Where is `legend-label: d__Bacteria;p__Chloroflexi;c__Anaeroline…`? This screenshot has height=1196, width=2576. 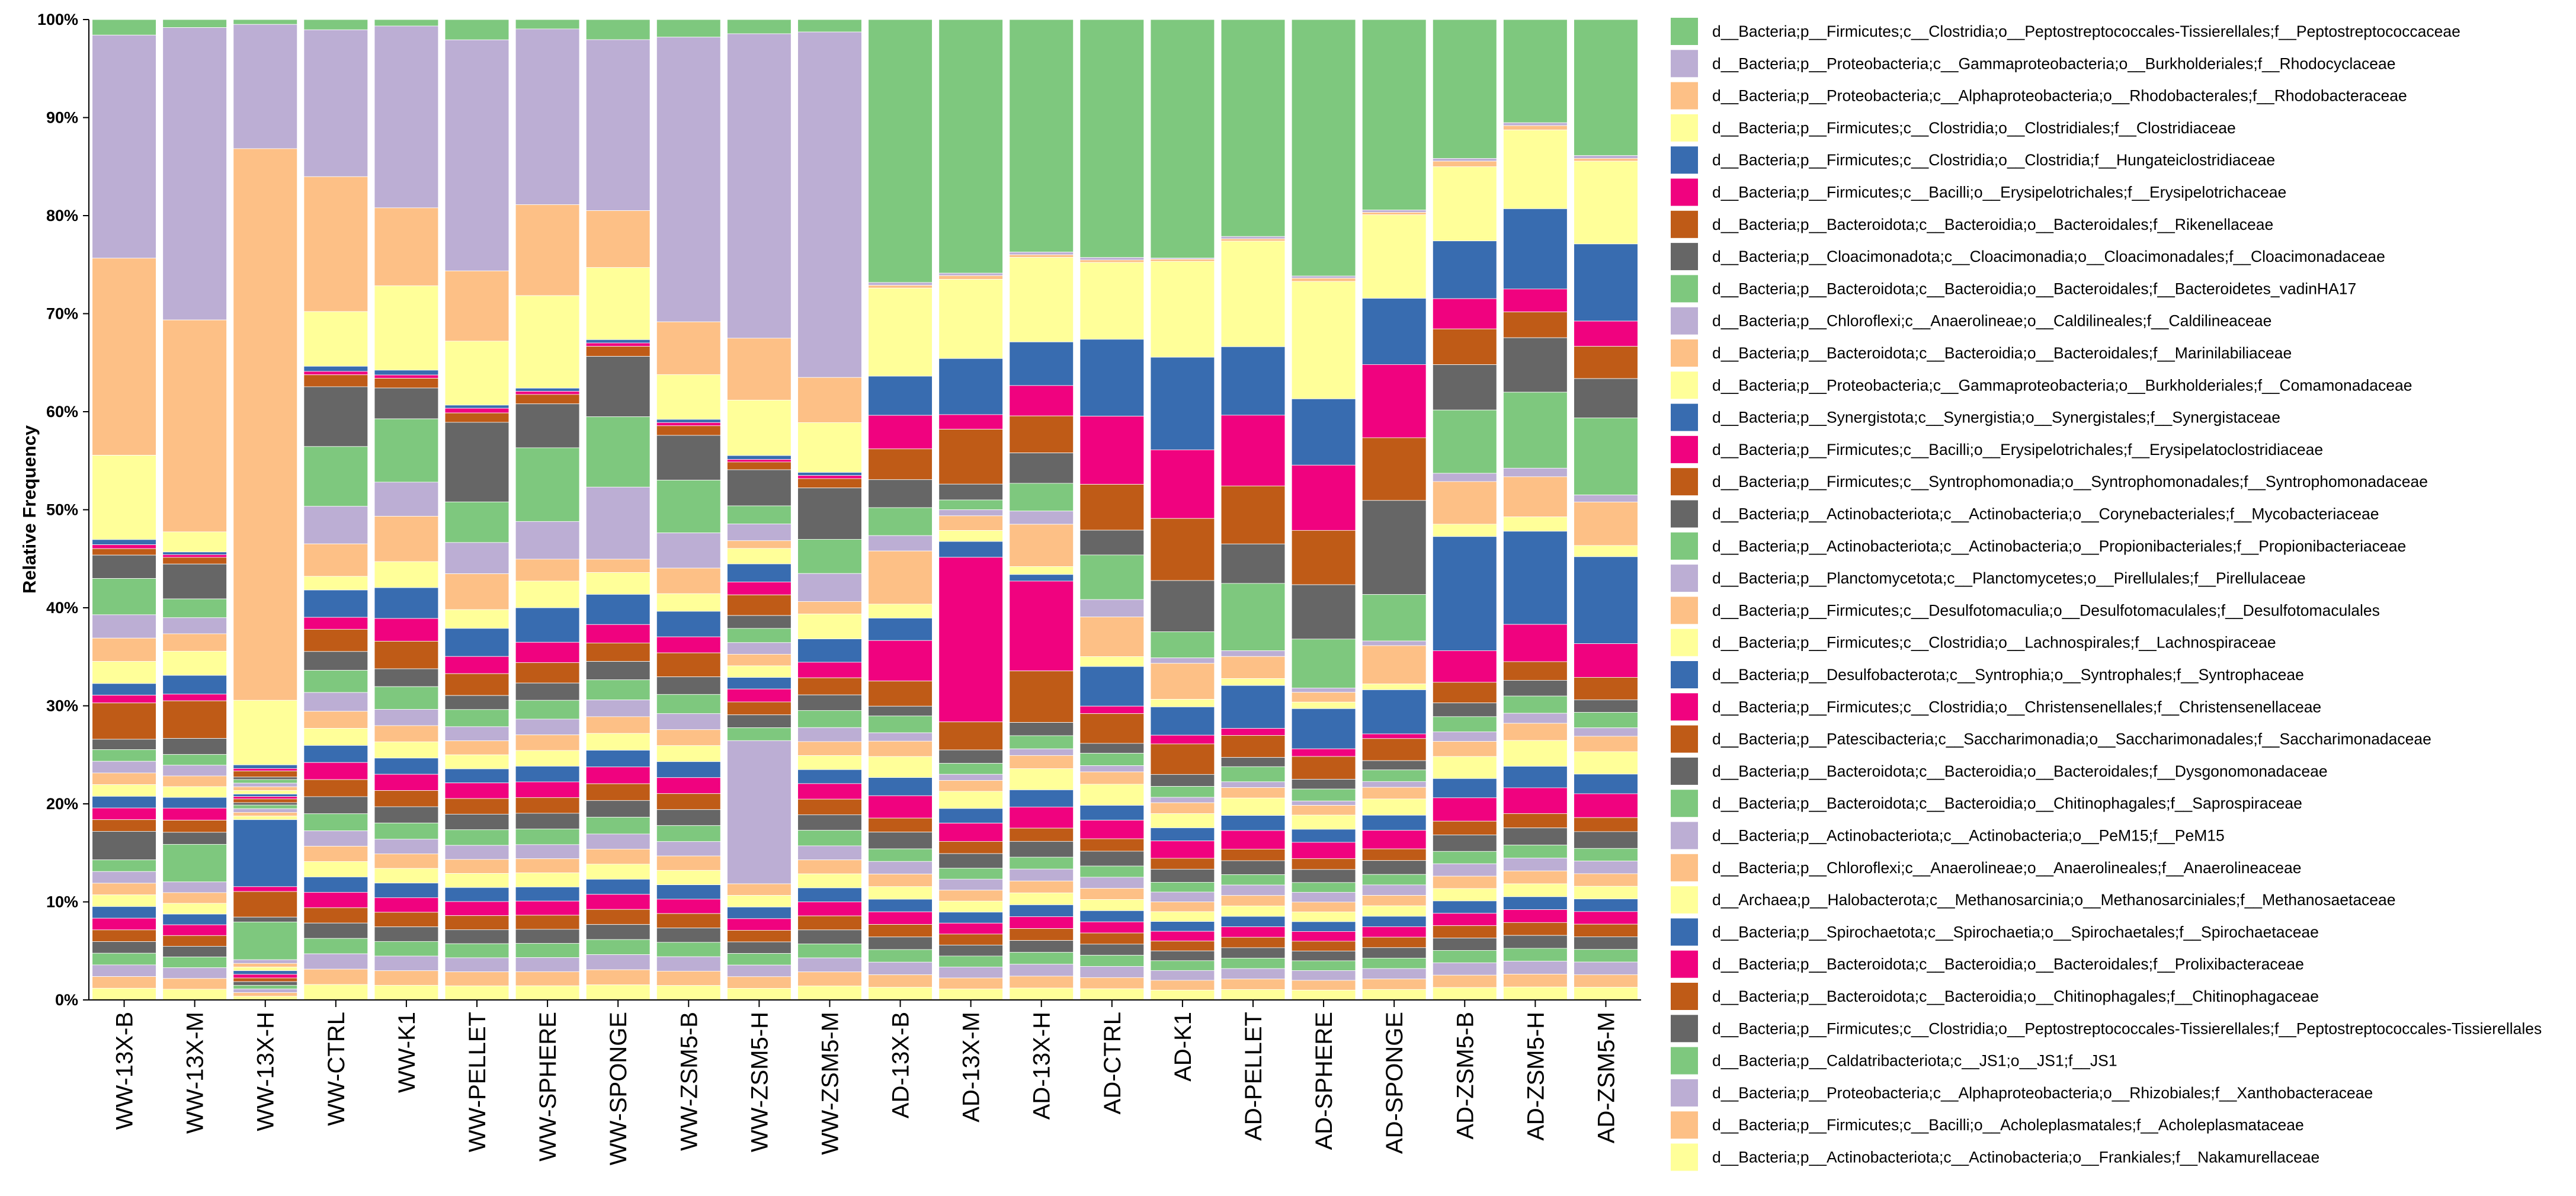
legend-label: d__Bacteria;p__Chloroflexi;c__Anaeroline… is located at coordinates (1991, 321).